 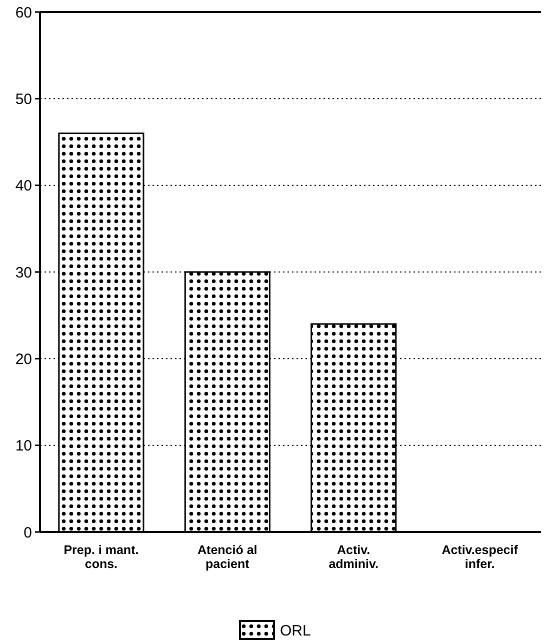 What do you see at coordinates (23, 273) in the screenshot?
I see `y-tick-label: 30` at bounding box center [23, 273].